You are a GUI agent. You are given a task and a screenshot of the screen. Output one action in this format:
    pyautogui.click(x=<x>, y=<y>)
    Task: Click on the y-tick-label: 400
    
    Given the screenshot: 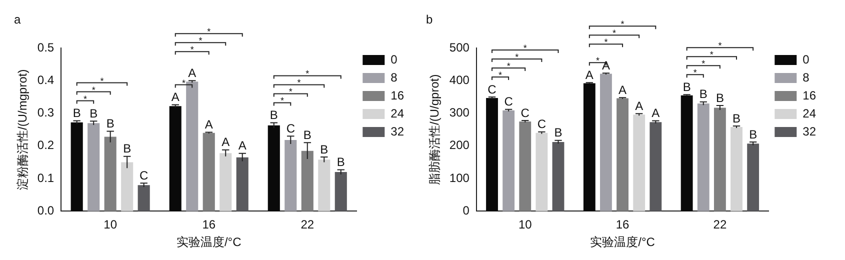 What is the action you would take?
    pyautogui.click(x=459, y=79)
    